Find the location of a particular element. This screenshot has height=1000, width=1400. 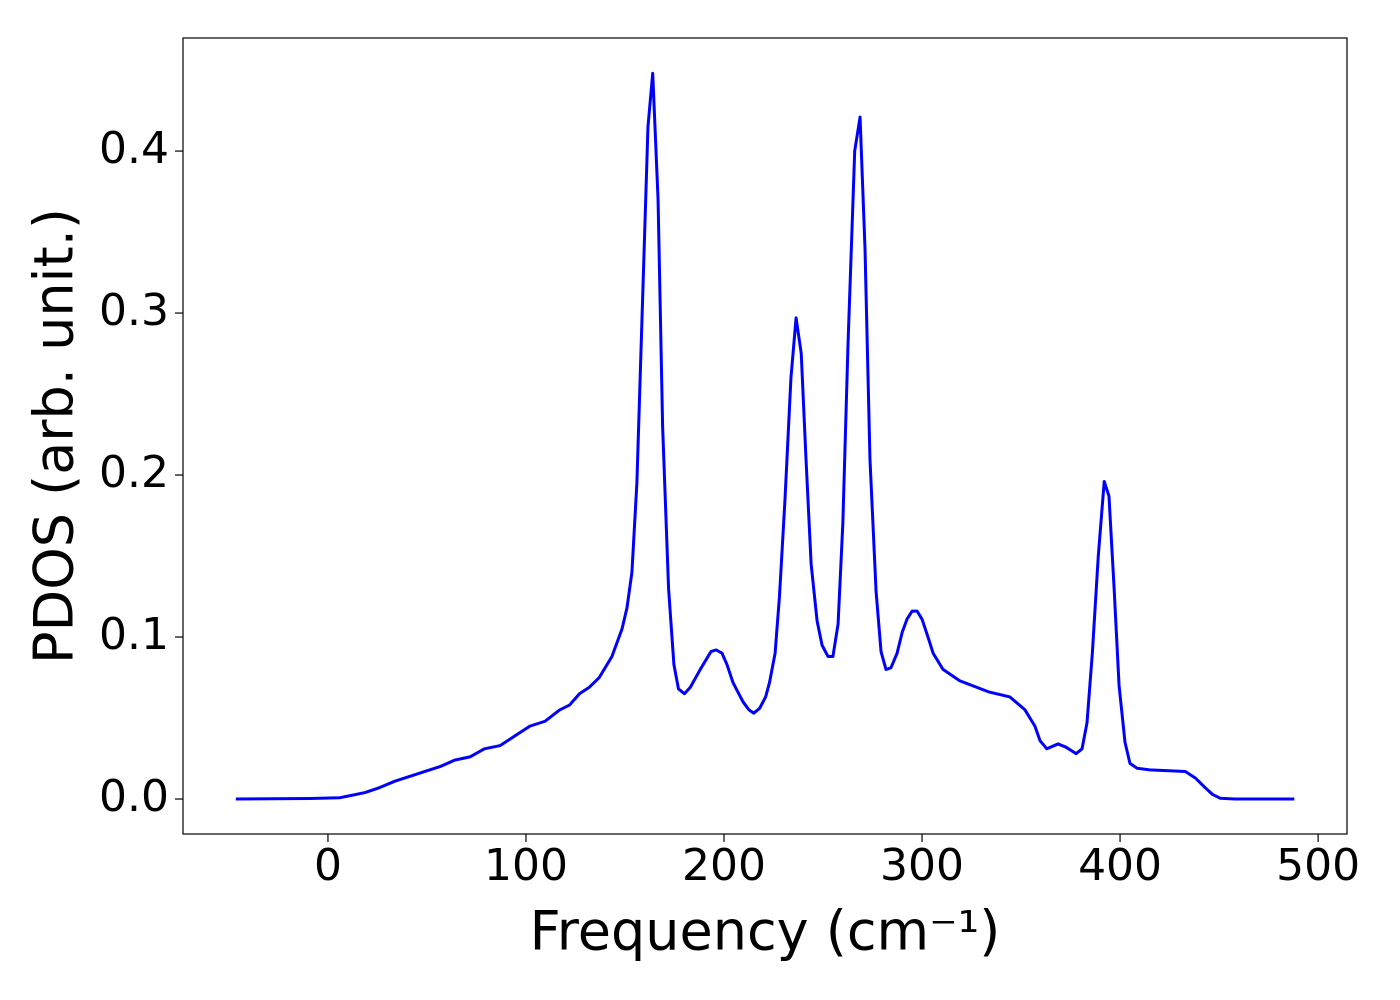

y-tick-label: 0.2 is located at coordinates (134, 472).